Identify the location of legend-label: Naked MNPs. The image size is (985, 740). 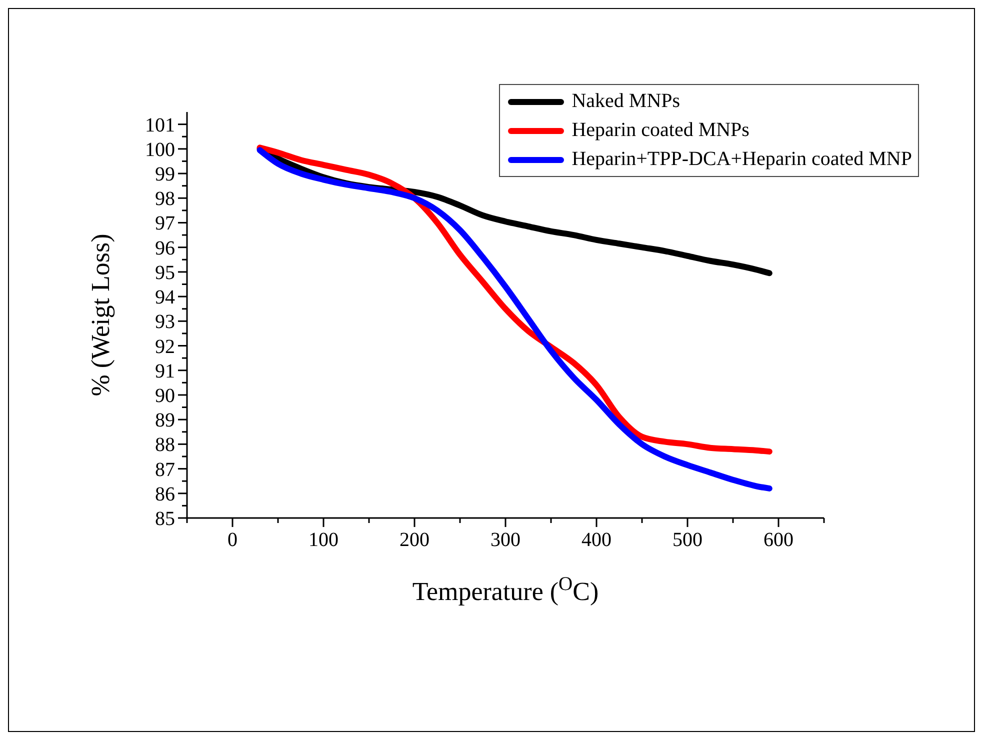
(626, 101).